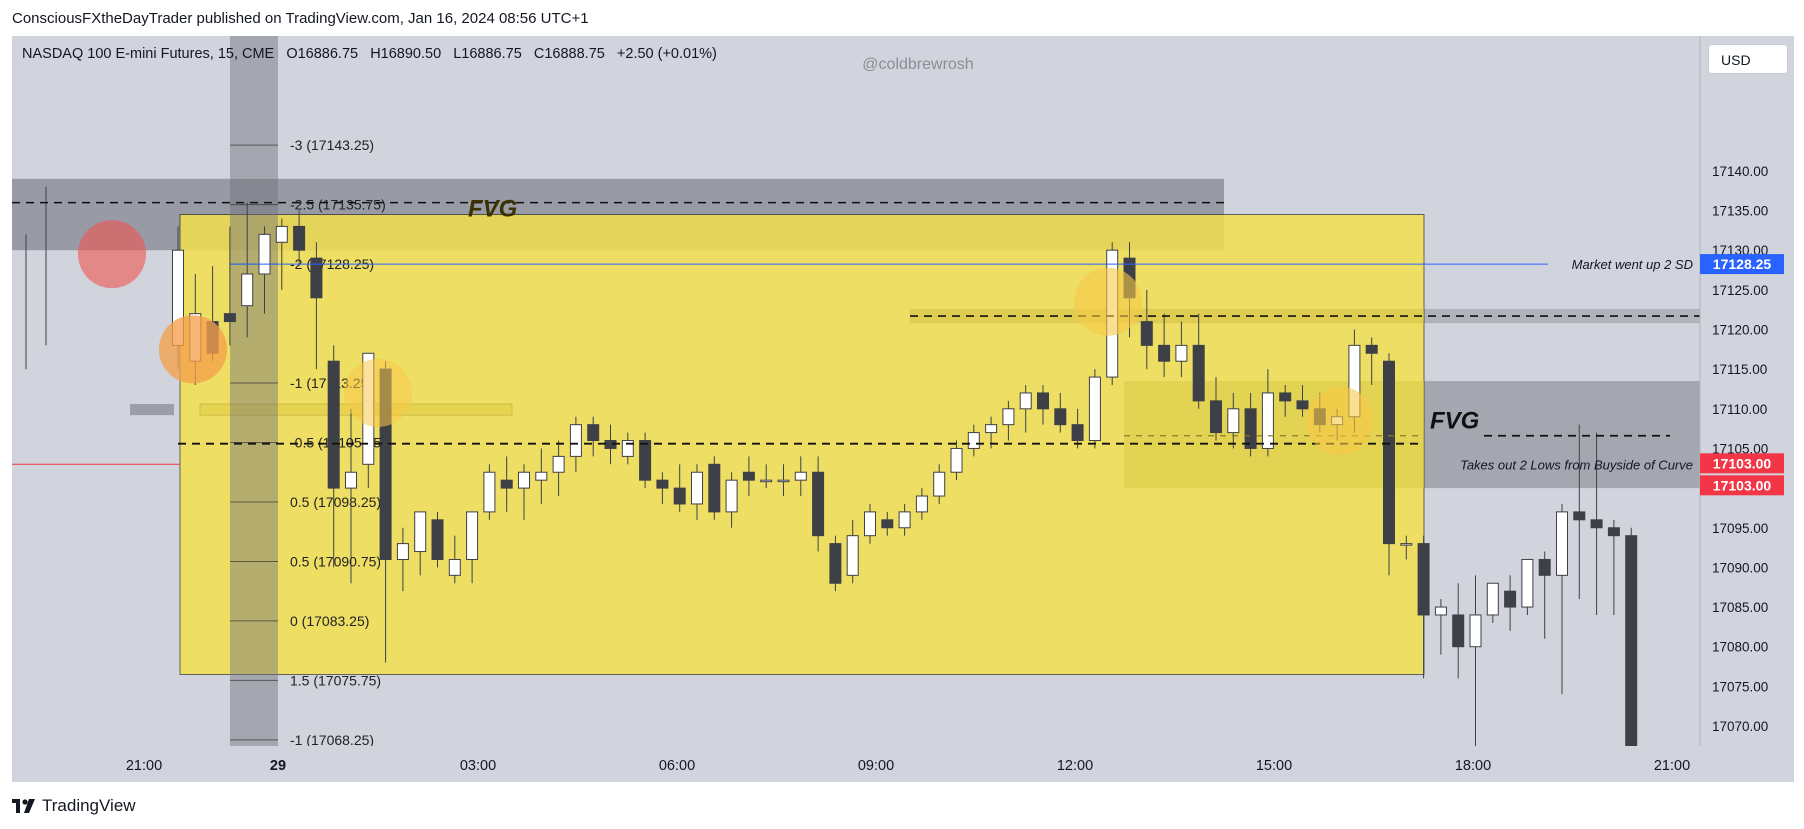 This screenshot has height=829, width=1804. What do you see at coordinates (1739, 369) in the screenshot?
I see `price-tick-label: 17115.00` at bounding box center [1739, 369].